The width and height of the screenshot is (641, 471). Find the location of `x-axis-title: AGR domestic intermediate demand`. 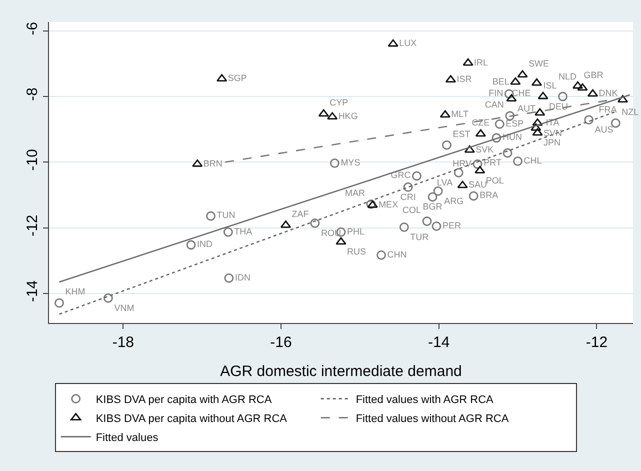

x-axis-title: AGR domestic intermediate demand is located at coordinates (341, 371).